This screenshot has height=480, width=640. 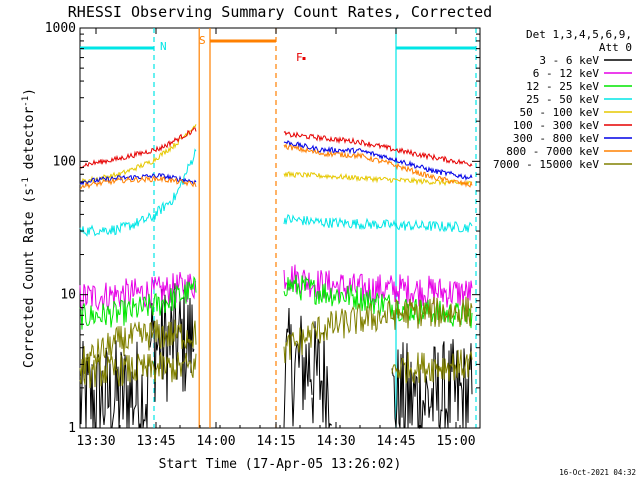 I want to click on legend-label: 50 - 100 keV, so click(x=560, y=112).